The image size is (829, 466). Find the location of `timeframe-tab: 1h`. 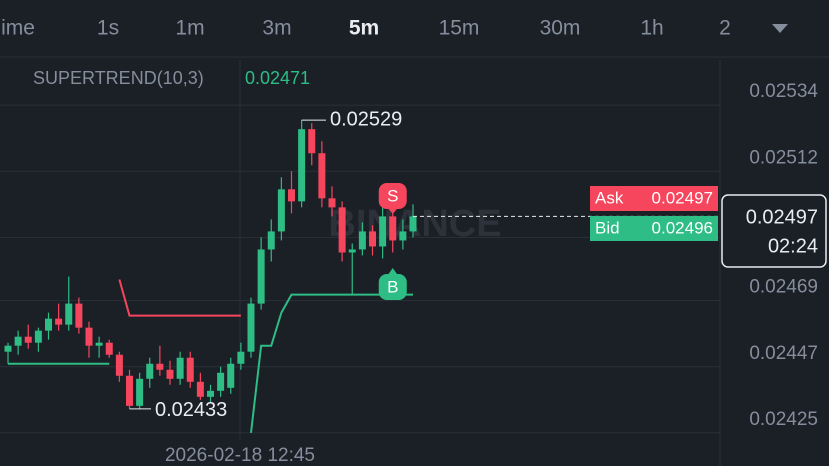

timeframe-tab: 1h is located at coordinates (651, 28).